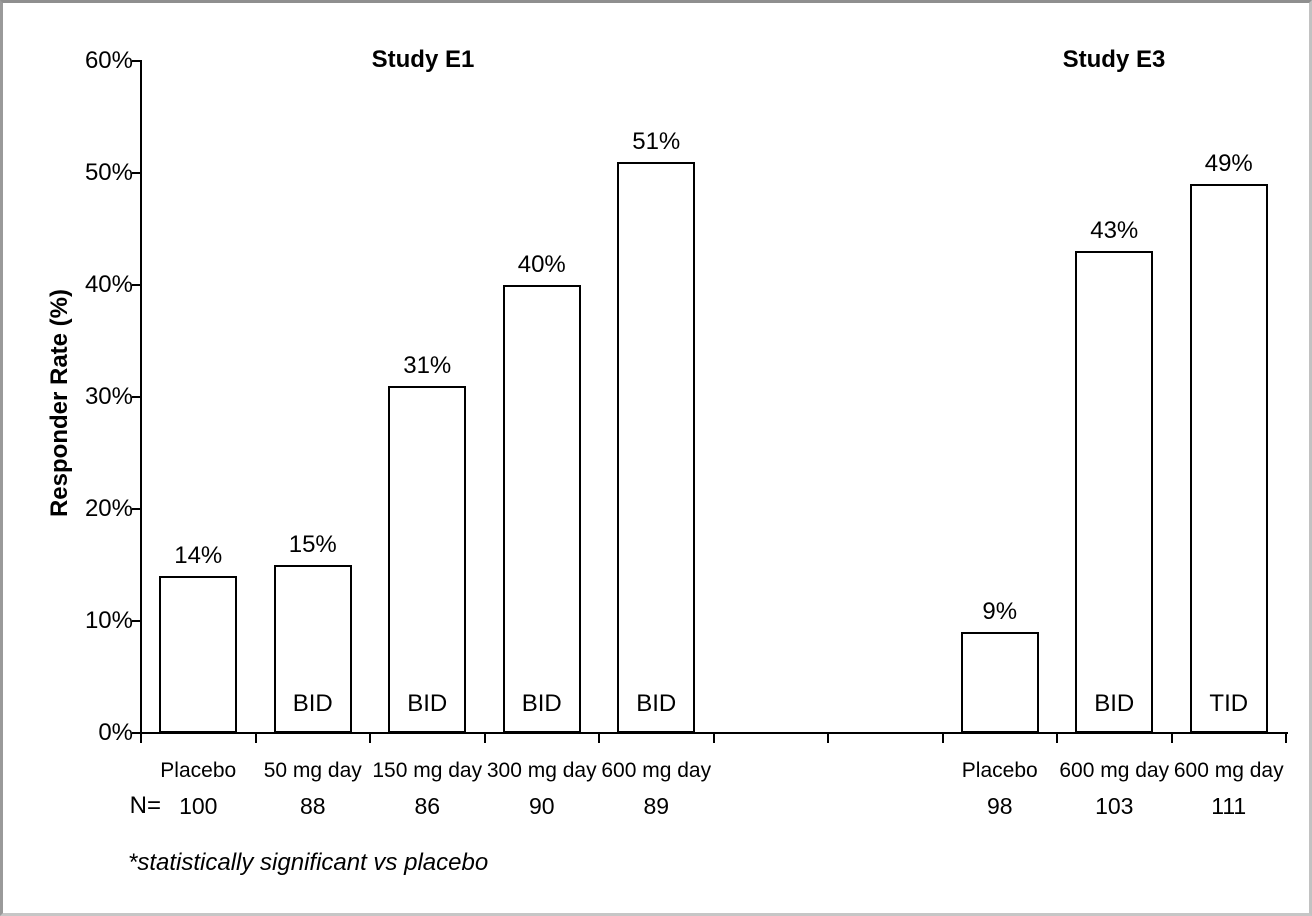 The width and height of the screenshot is (1312, 916). I want to click on n-value: 98, so click(999, 806).